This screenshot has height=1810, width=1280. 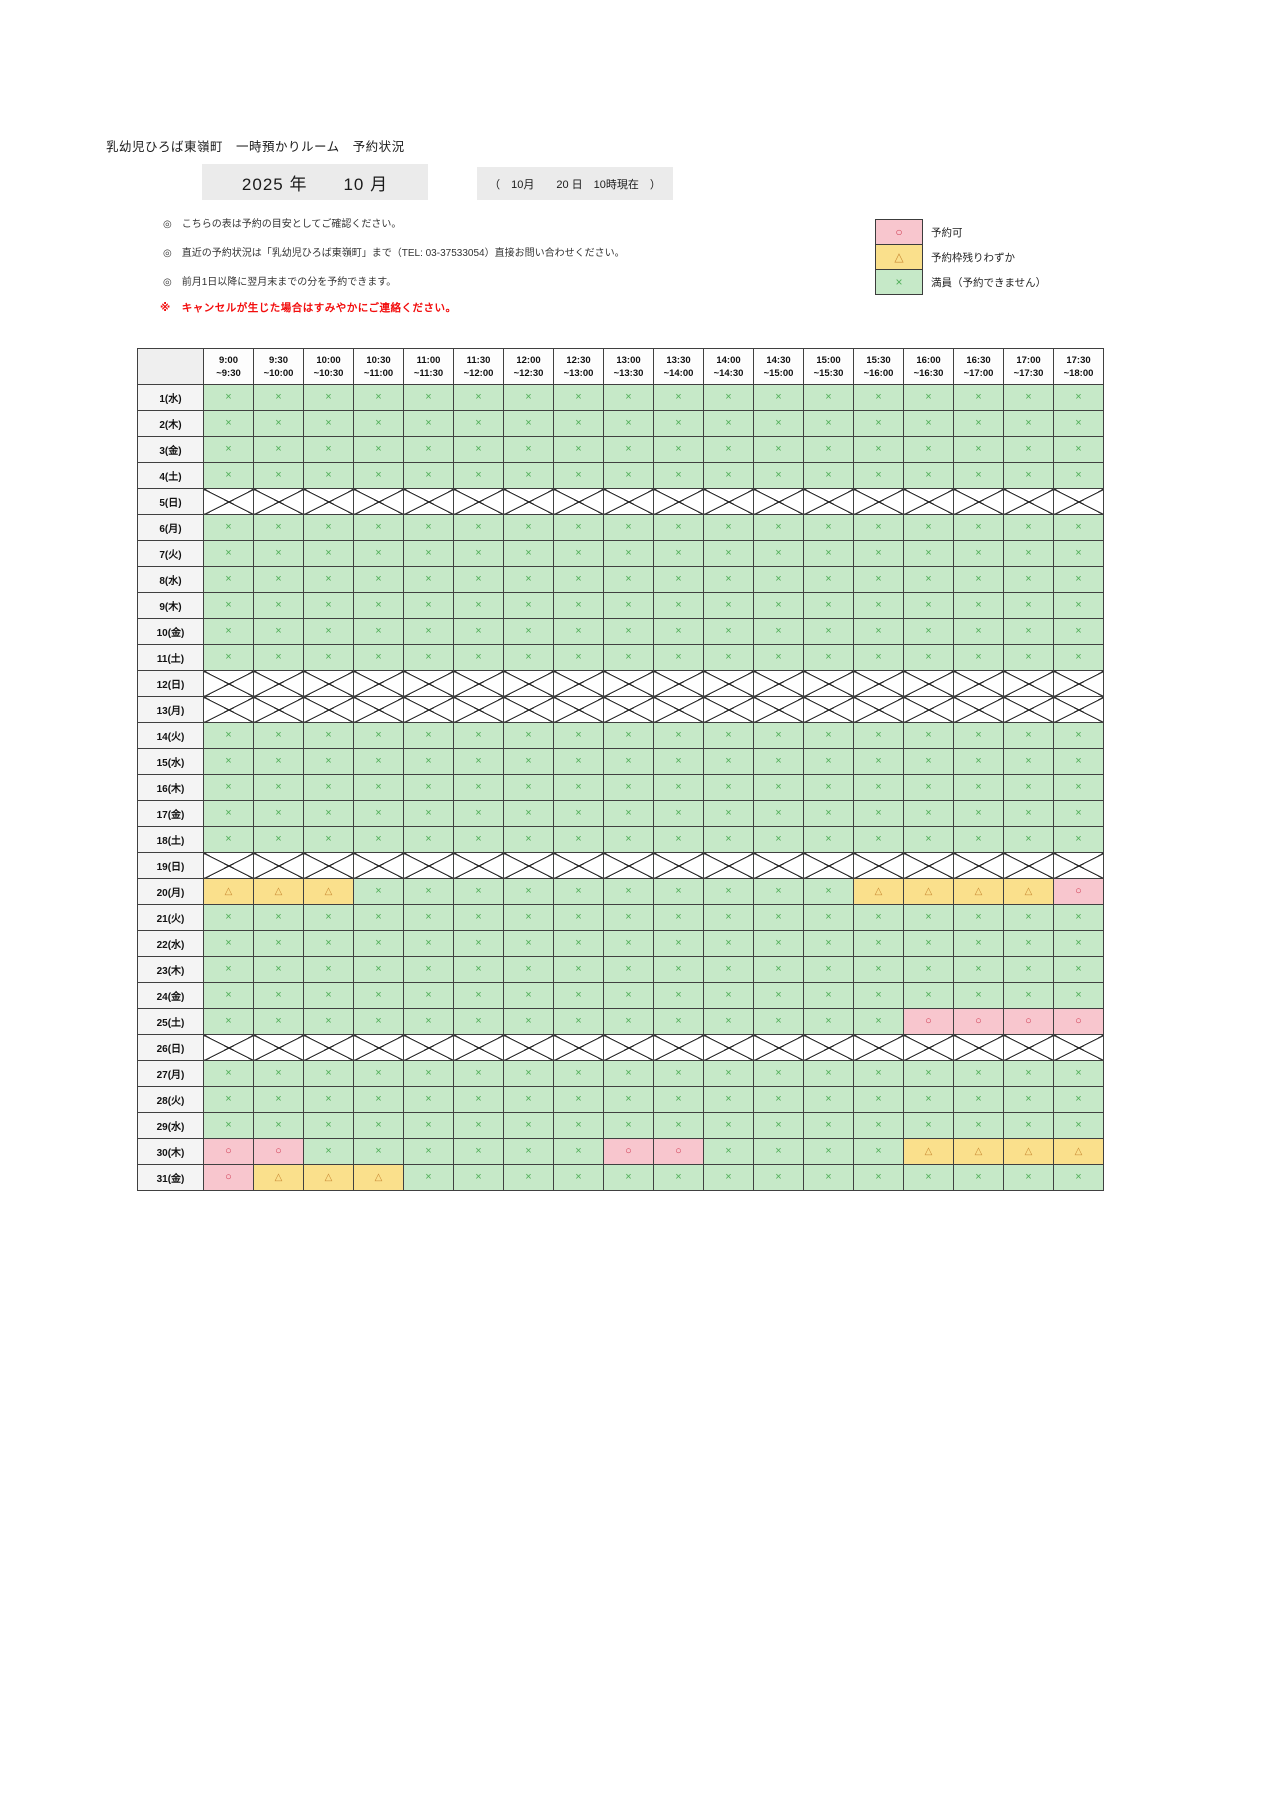 What do you see at coordinates (928, 373) in the screenshot?
I see `time-slot-end: ~16:30` at bounding box center [928, 373].